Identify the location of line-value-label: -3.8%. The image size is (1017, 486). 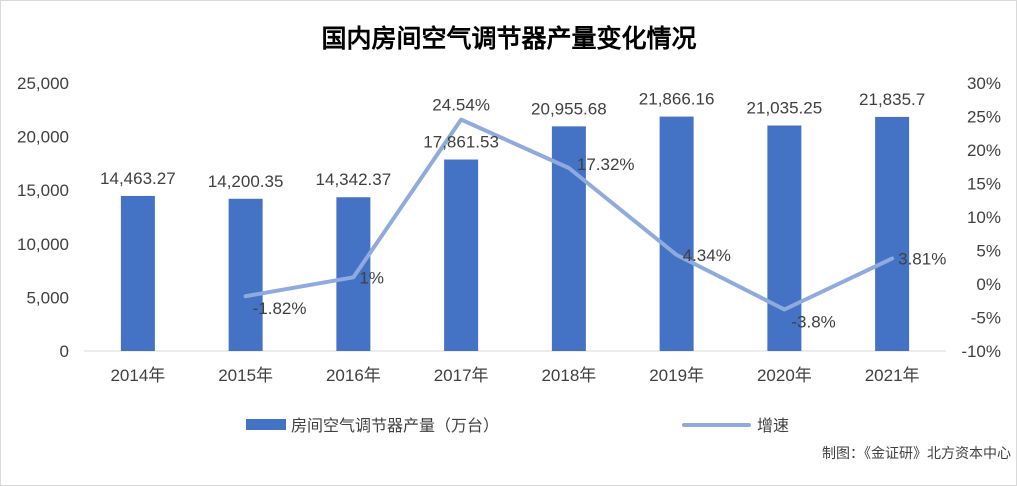
(813, 321).